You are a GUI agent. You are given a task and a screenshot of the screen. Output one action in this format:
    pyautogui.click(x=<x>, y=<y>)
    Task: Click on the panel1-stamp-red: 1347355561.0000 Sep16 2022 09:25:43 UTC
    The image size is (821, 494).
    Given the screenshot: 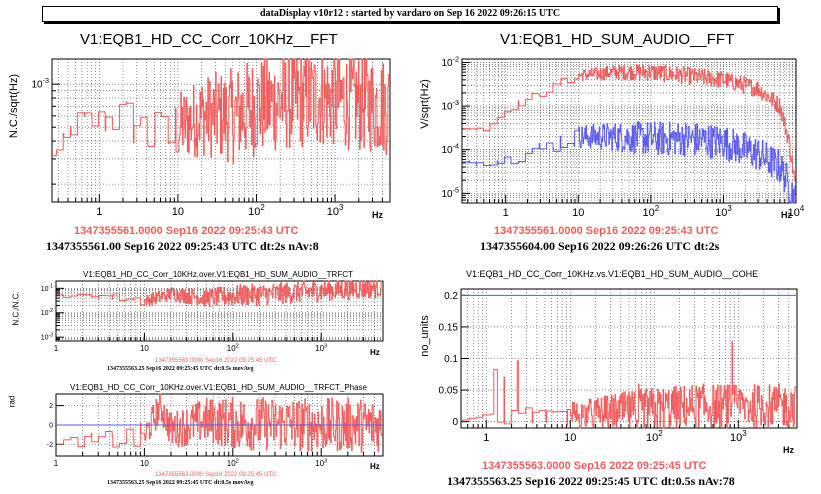 What is the action you would take?
    pyautogui.click(x=186, y=231)
    